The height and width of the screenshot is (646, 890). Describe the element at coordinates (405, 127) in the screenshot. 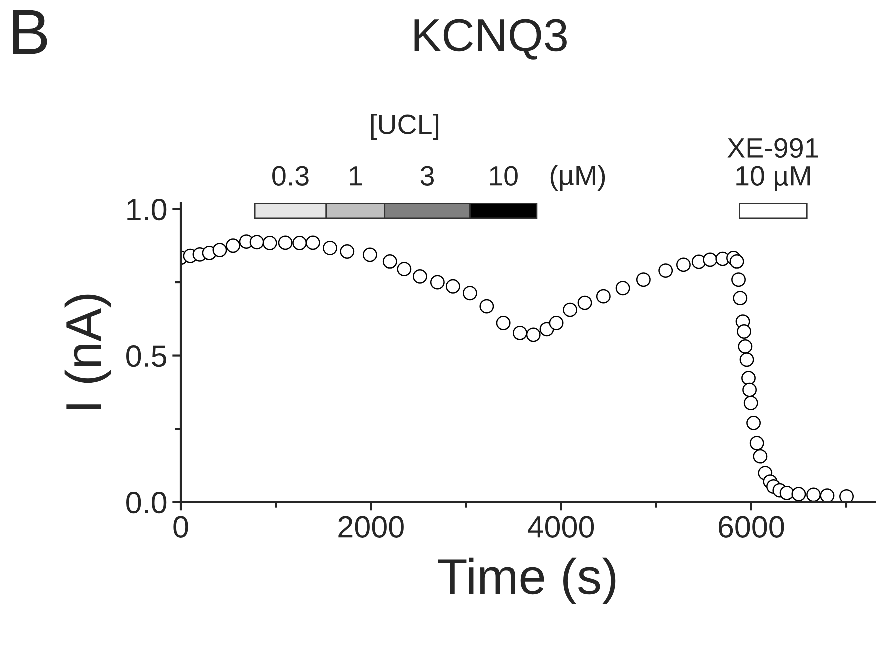

I see `text: [UCL]` at that location.